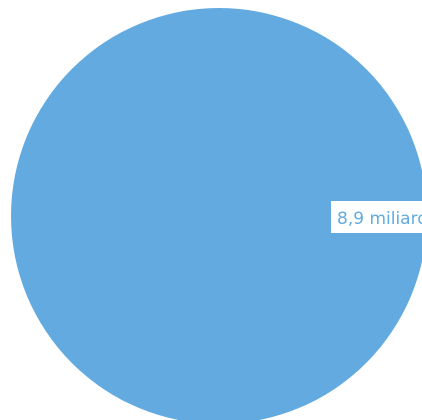 The image size is (422, 420). I want to click on slice-label: 8,9 miliardi, so click(379, 219).